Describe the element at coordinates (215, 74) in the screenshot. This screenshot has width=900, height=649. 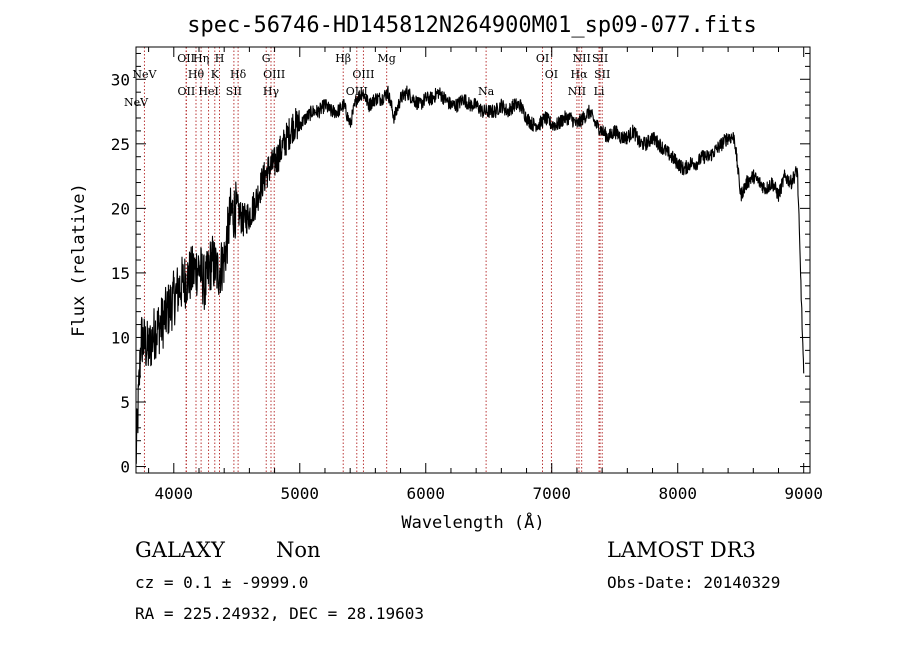
I see `line-marker-label: K` at that location.